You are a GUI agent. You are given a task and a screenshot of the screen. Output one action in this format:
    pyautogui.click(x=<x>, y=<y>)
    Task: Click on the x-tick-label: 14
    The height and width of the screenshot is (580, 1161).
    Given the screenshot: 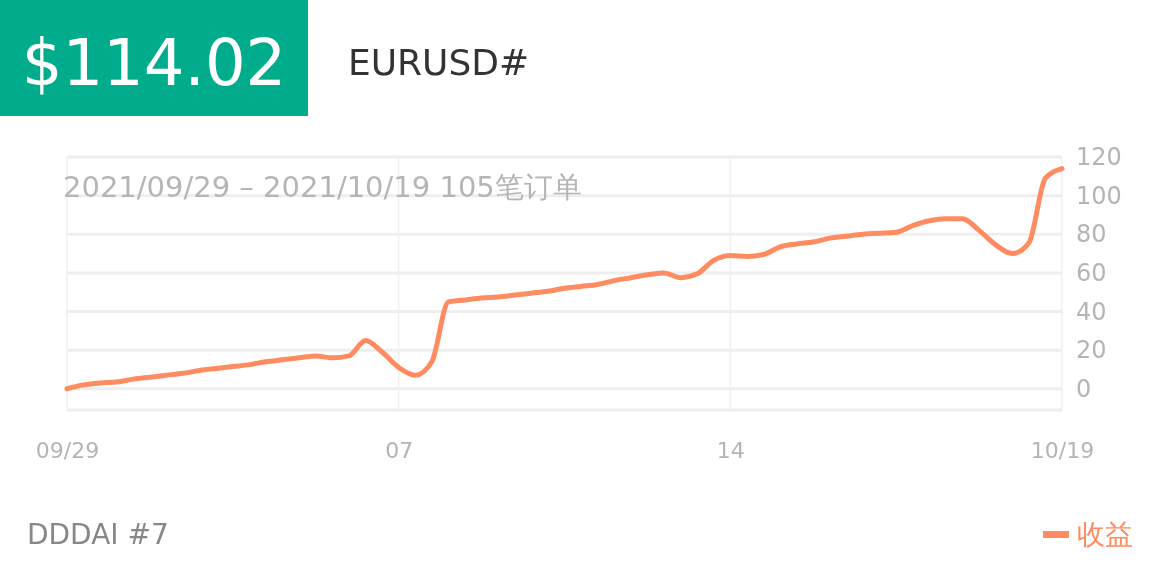 What is the action you would take?
    pyautogui.click(x=730, y=450)
    